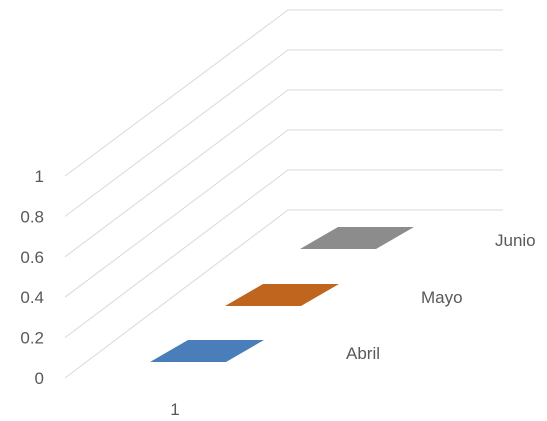 The height and width of the screenshot is (421, 547). I want to click on bar-mayo, so click(282, 295).